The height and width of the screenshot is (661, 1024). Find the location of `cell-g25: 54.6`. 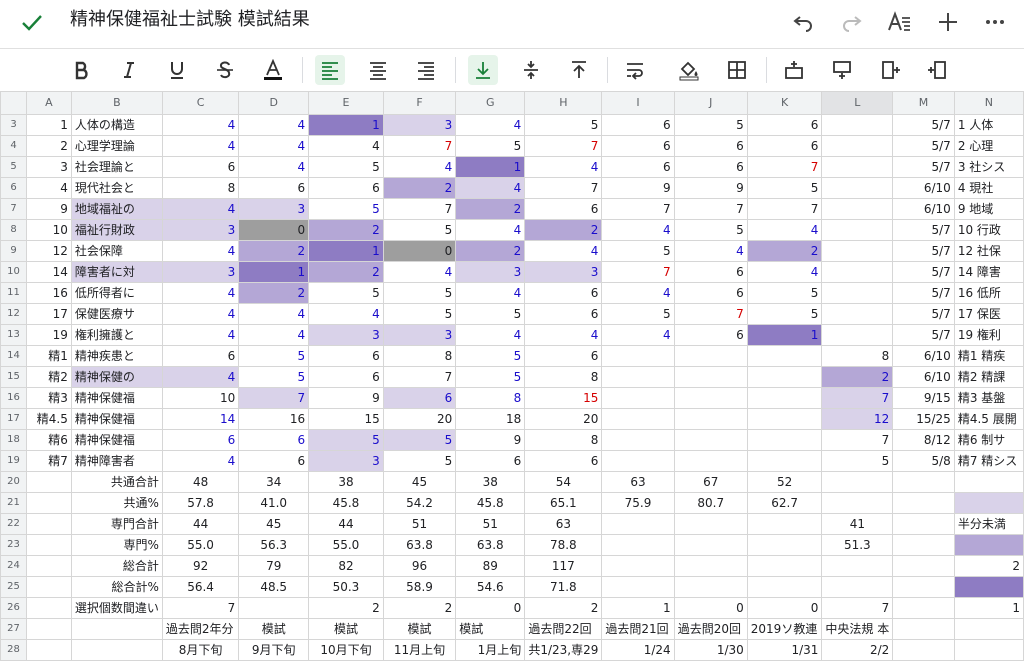

cell-g25: 54.6 is located at coordinates (490, 587).